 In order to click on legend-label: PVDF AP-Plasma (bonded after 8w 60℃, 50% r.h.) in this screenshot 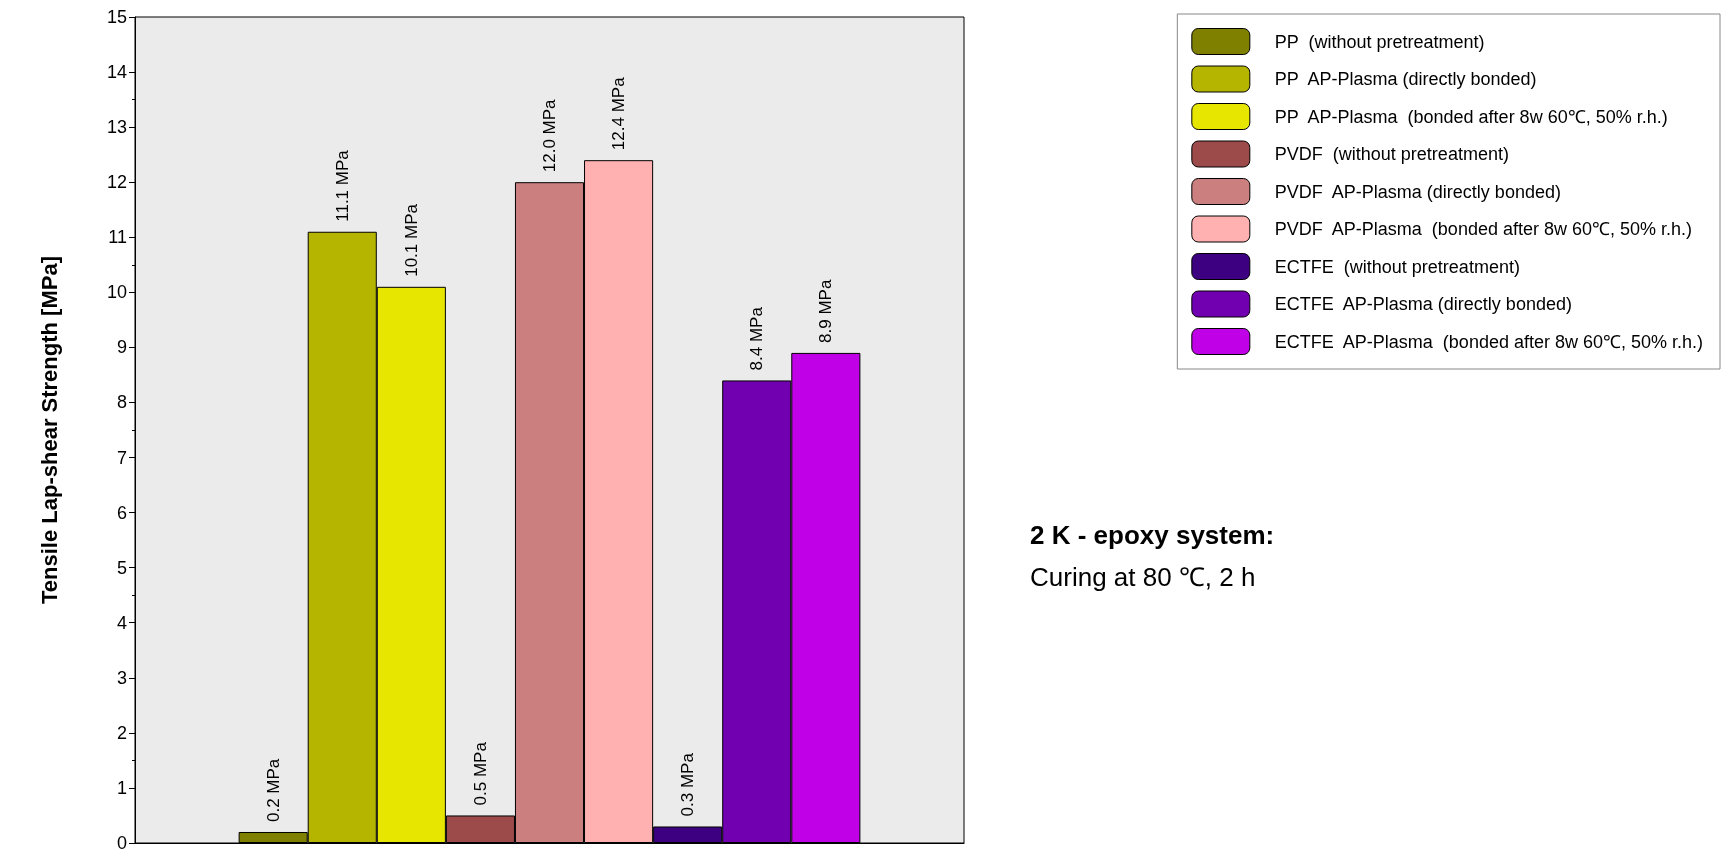, I will do `click(1483, 229)`.